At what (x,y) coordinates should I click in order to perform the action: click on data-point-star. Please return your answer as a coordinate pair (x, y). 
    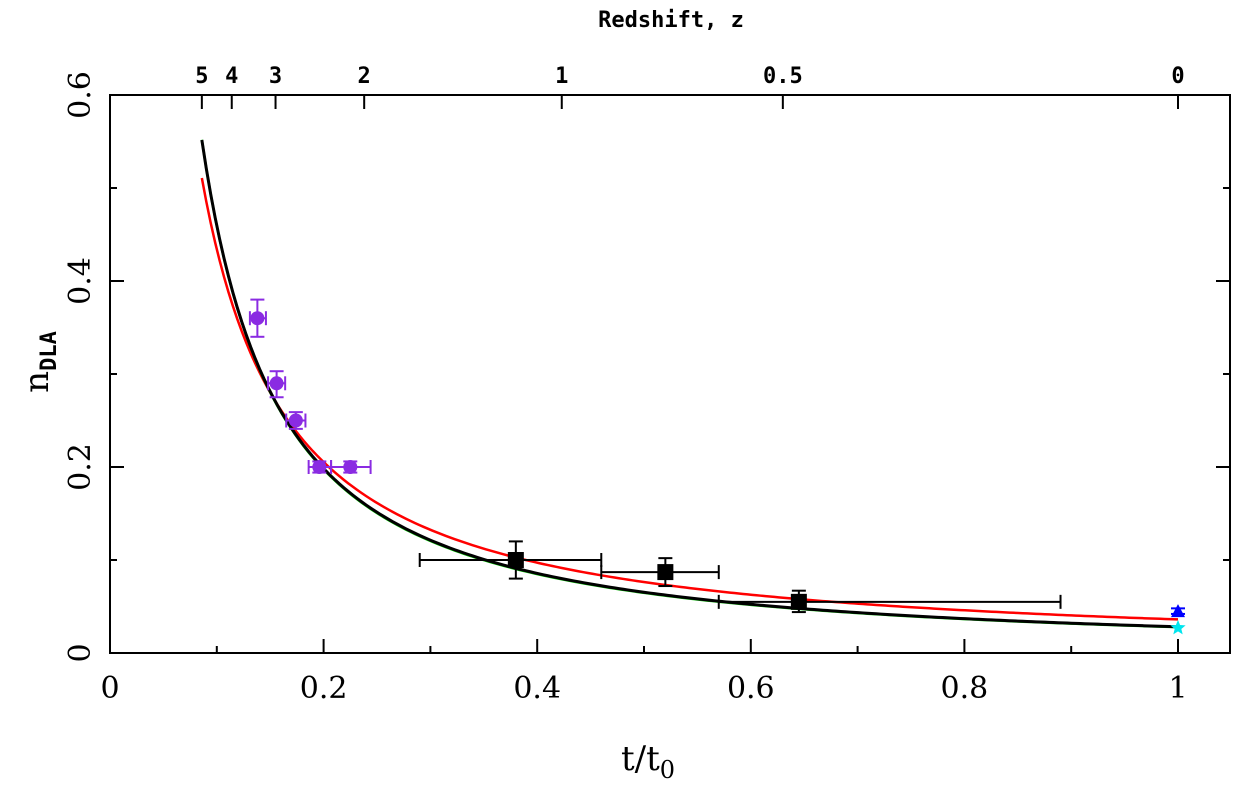
    Looking at the image, I should click on (1178, 627).